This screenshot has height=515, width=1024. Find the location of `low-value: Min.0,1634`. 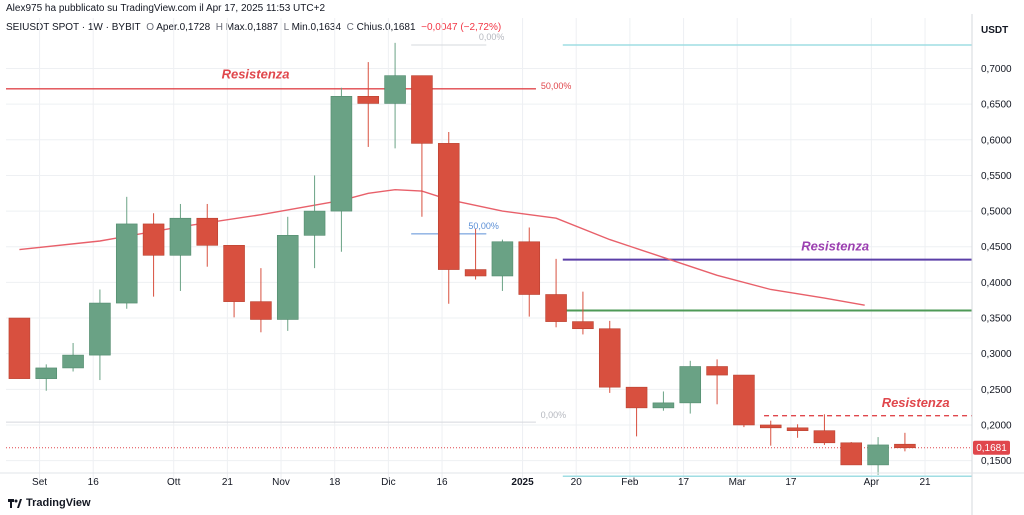

low-value: Min.0,1634 is located at coordinates (316, 27).